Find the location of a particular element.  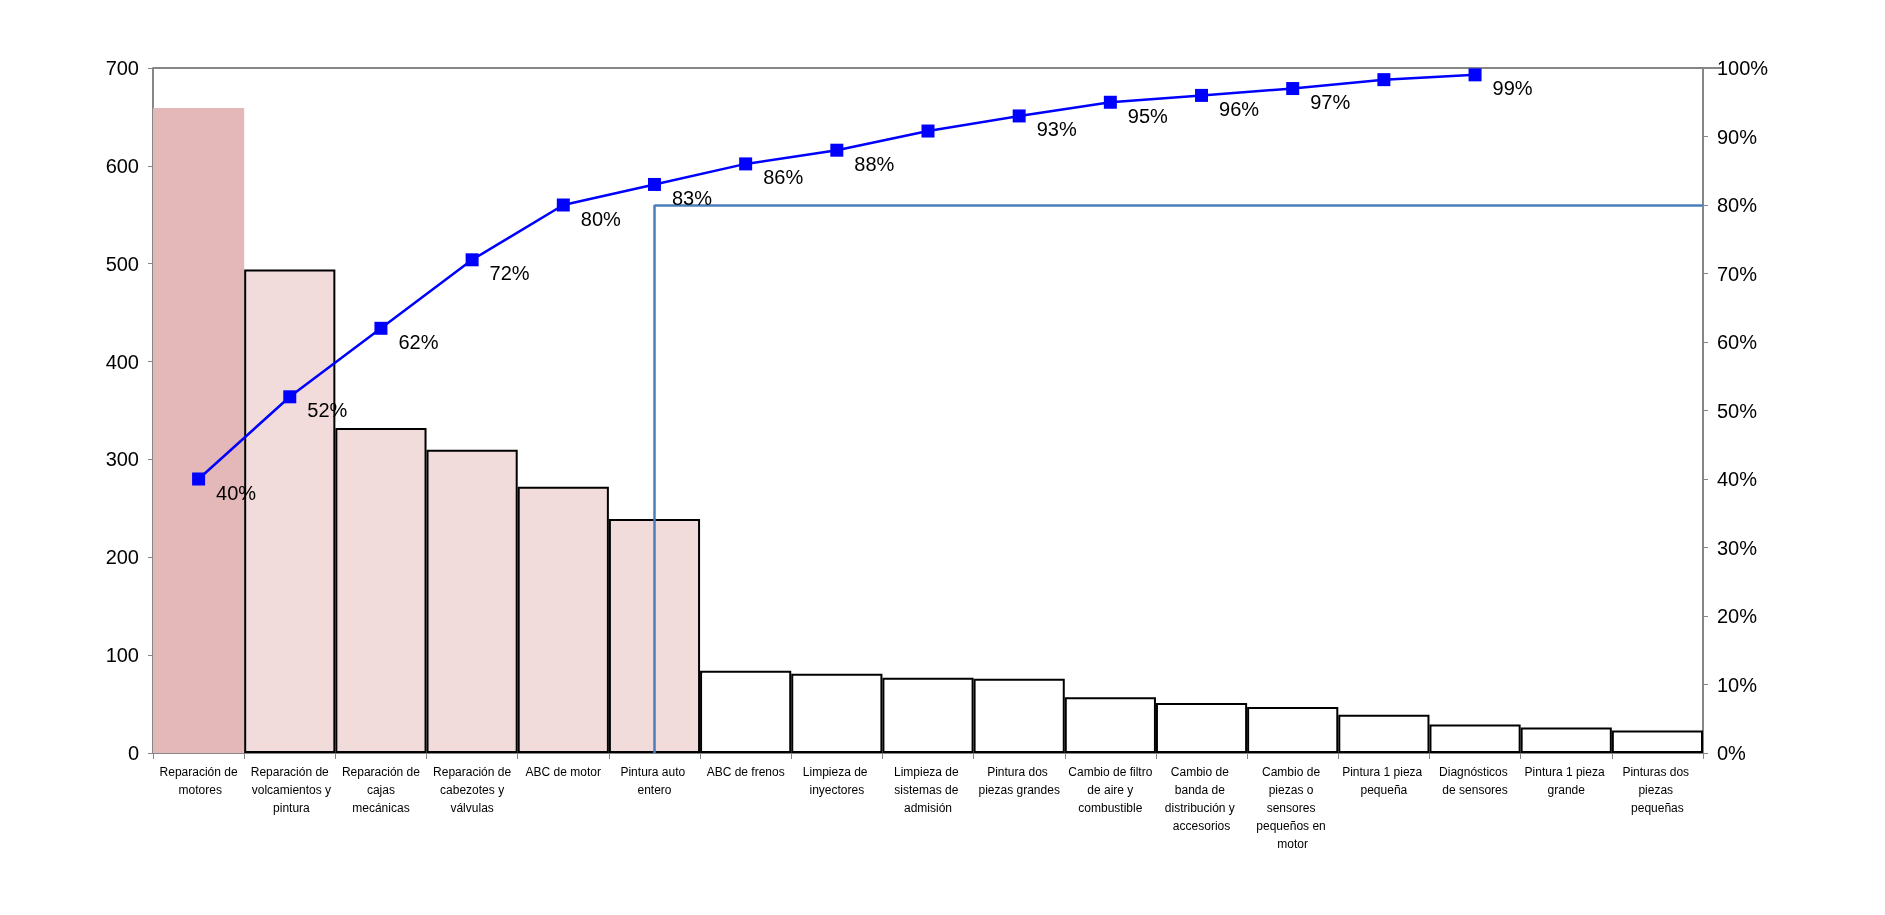

data-label: 83% is located at coordinates (692, 197).